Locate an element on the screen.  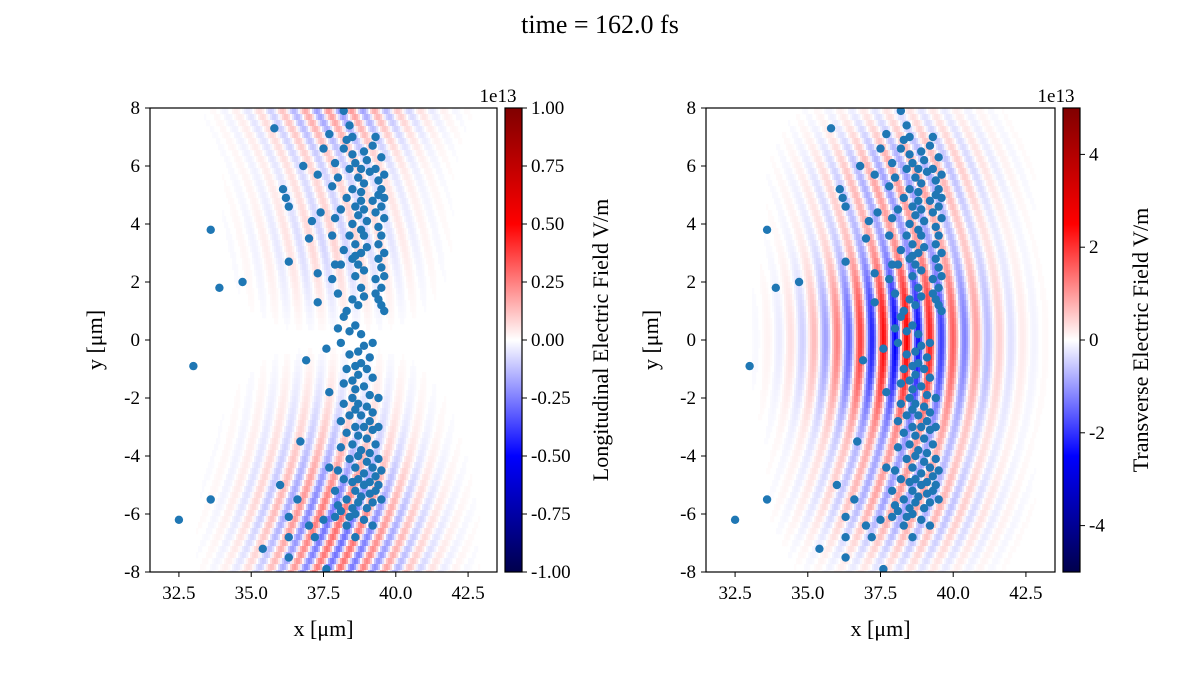
suptitle: time = 162.0 fs is located at coordinates (600, 24).